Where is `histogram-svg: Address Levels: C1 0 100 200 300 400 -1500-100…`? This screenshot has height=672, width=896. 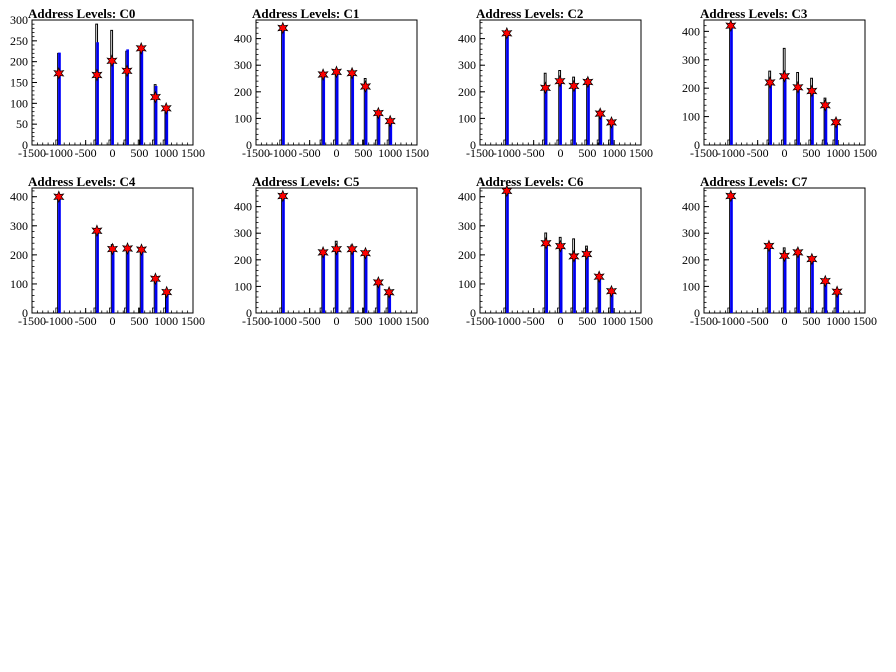
histogram-svg: Address Levels: C1 0 100 200 300 400 -1500-100… is located at coordinates (331, 83).